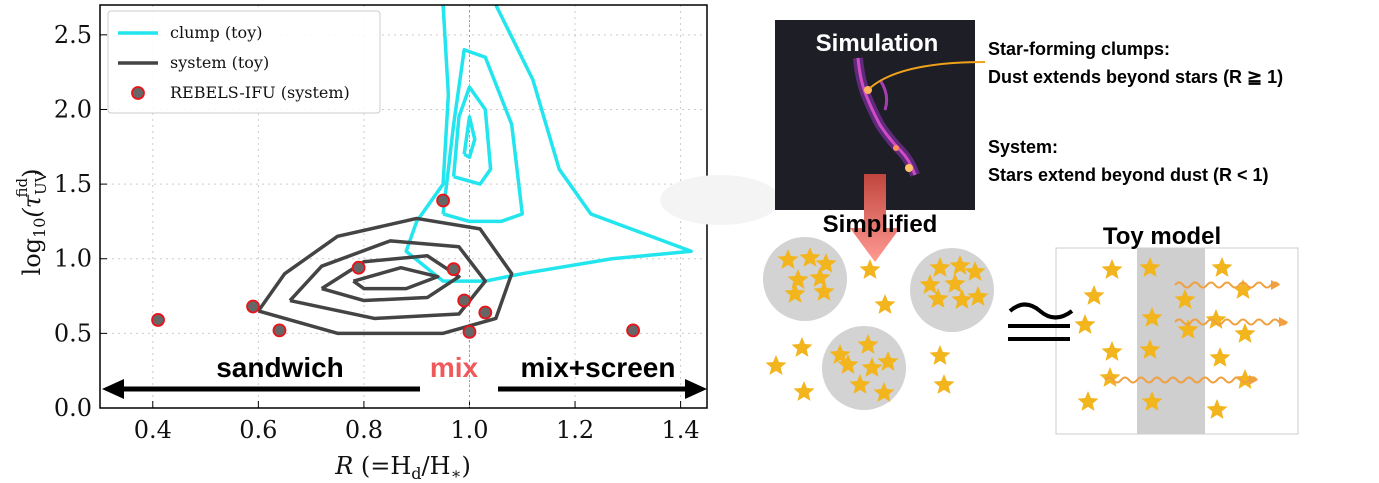  I want to click on shadow, so click(720, 200).